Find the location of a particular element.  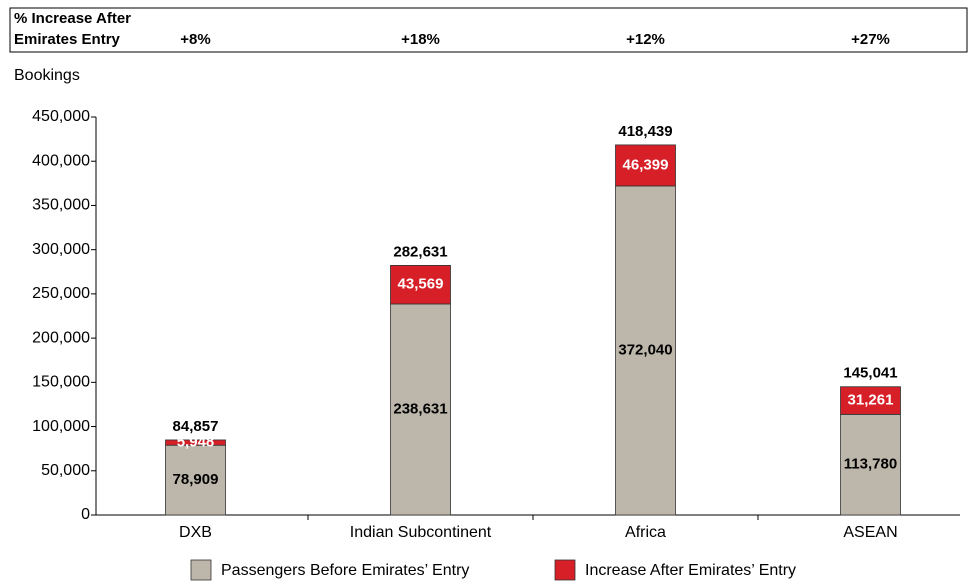

header-title: % Increase After is located at coordinates (72, 18).